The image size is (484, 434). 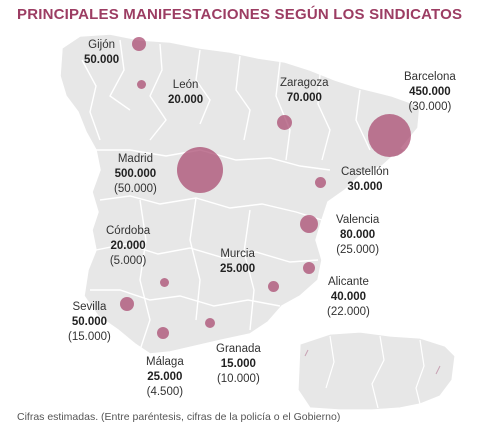 I want to click on city-police-figure: (4.500), so click(x=165, y=392).